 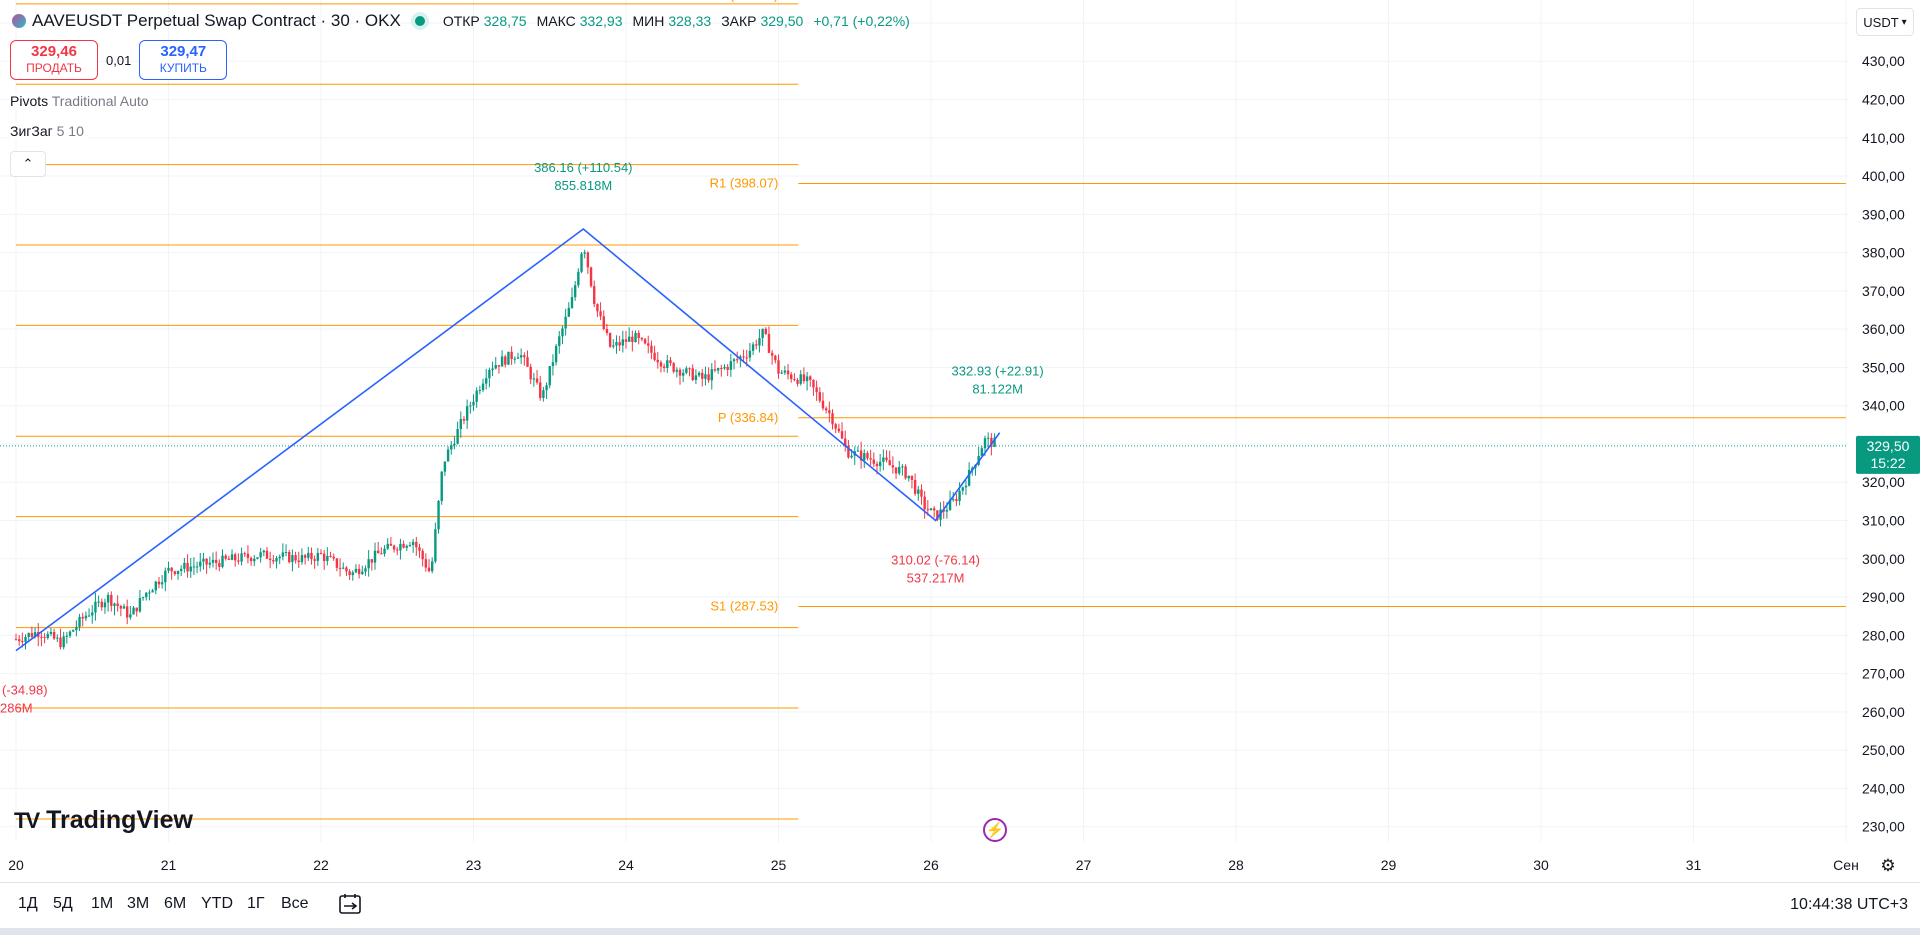 What do you see at coordinates (183, 60) in the screenshot?
I see `buy-button: 329,47 КУПИТЬ` at bounding box center [183, 60].